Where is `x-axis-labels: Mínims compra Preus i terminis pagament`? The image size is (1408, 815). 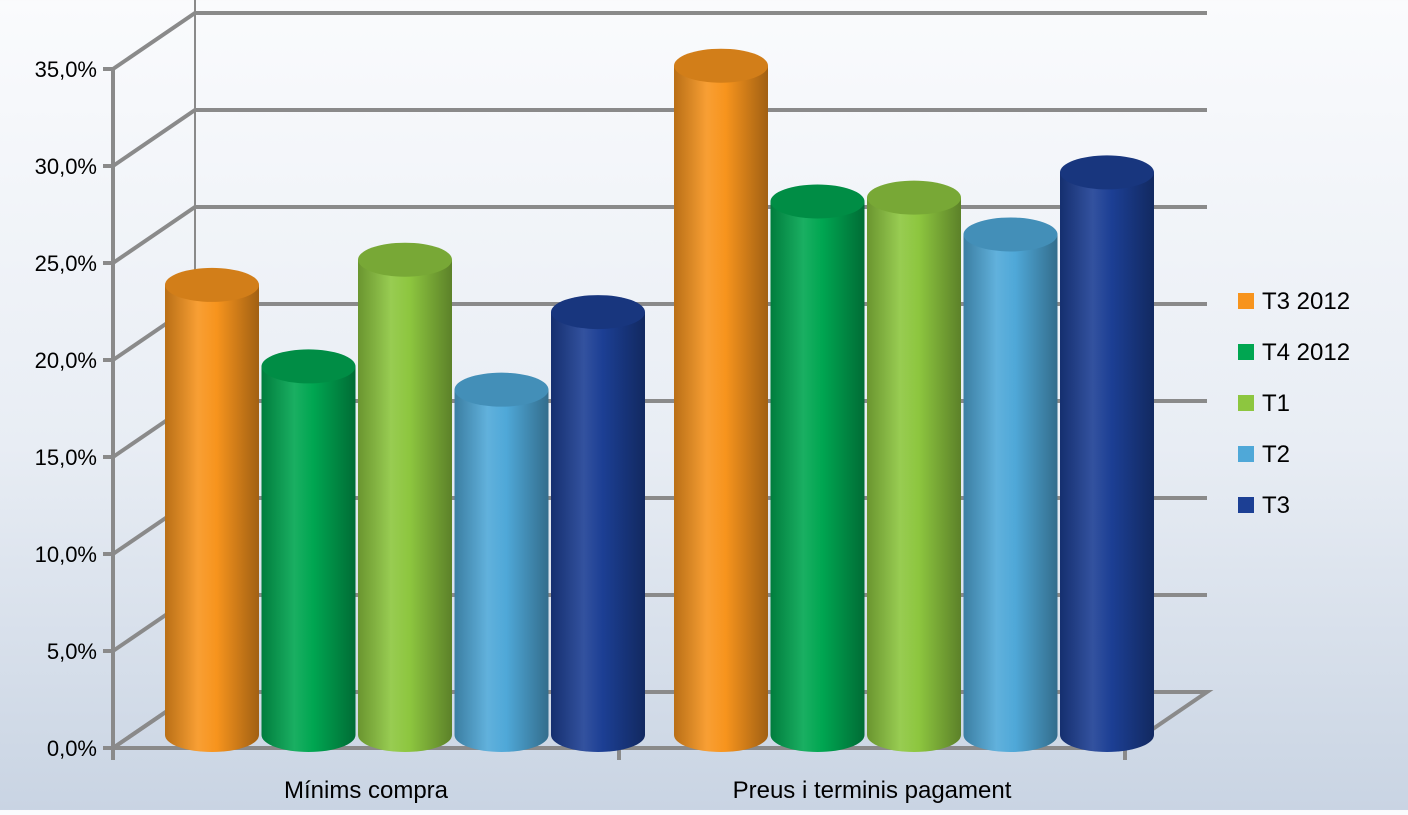
x-axis-labels: Mínims compra Preus i terminis pagament is located at coordinates (648, 790).